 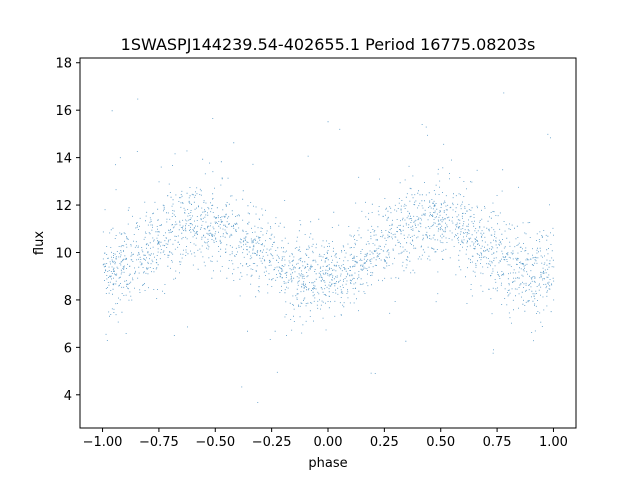 What do you see at coordinates (328, 442) in the screenshot?
I see `x-tick-label: 0.00` at bounding box center [328, 442].